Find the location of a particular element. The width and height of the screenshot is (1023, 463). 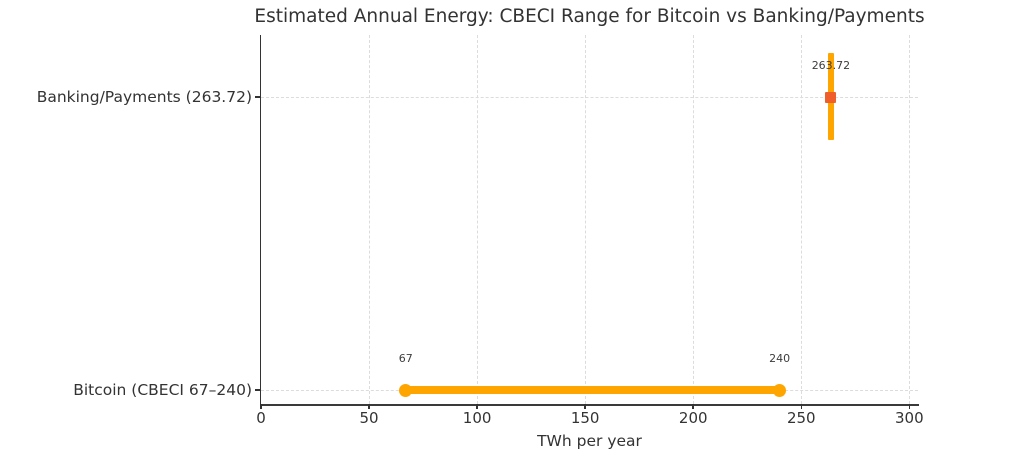

range-endpoint-min is located at coordinates (406, 390).